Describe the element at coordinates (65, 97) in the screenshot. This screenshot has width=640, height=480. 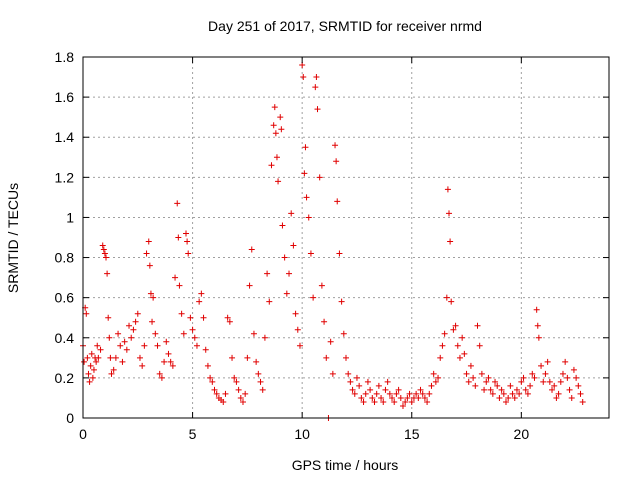
I see `y-tick-label: 1.6` at that location.